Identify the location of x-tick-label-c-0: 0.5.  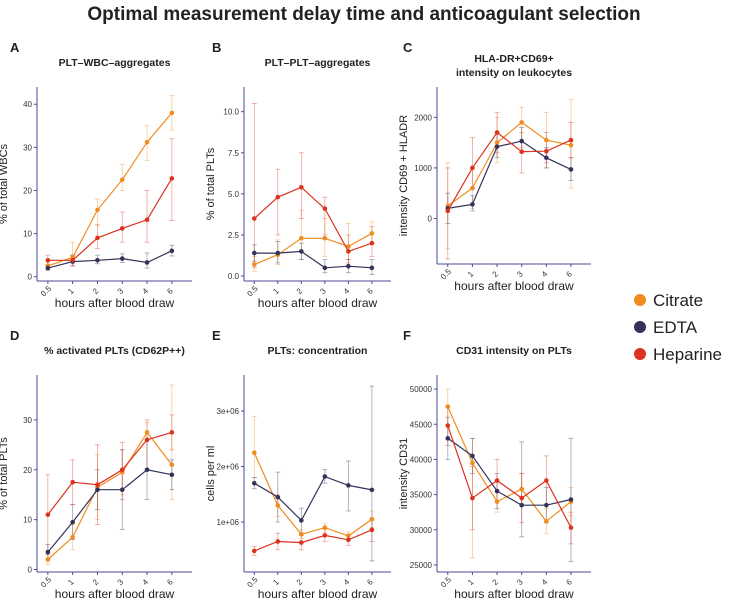
(446, 274).